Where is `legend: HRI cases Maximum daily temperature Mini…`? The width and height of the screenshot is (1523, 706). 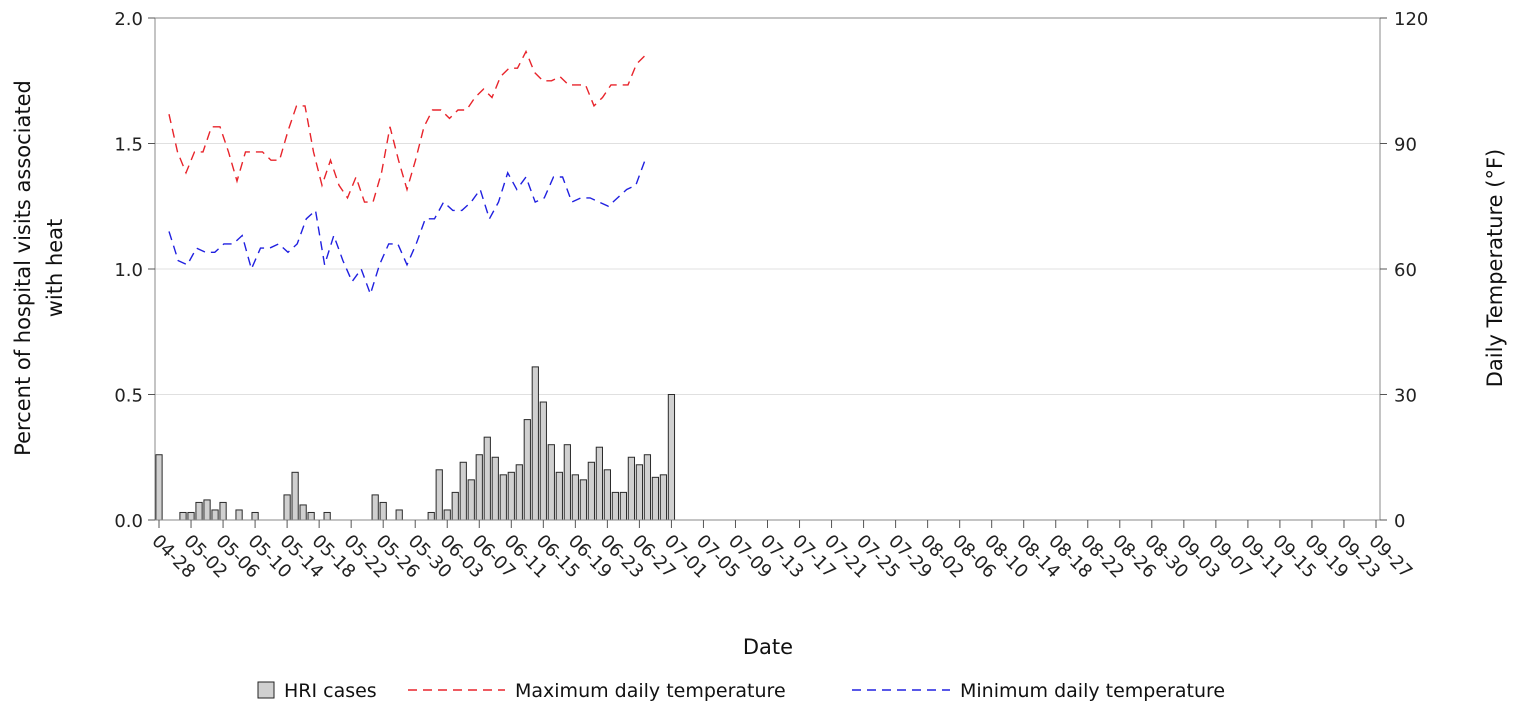
legend: HRI cases Maximum daily temperature Mini… is located at coordinates (741, 691).